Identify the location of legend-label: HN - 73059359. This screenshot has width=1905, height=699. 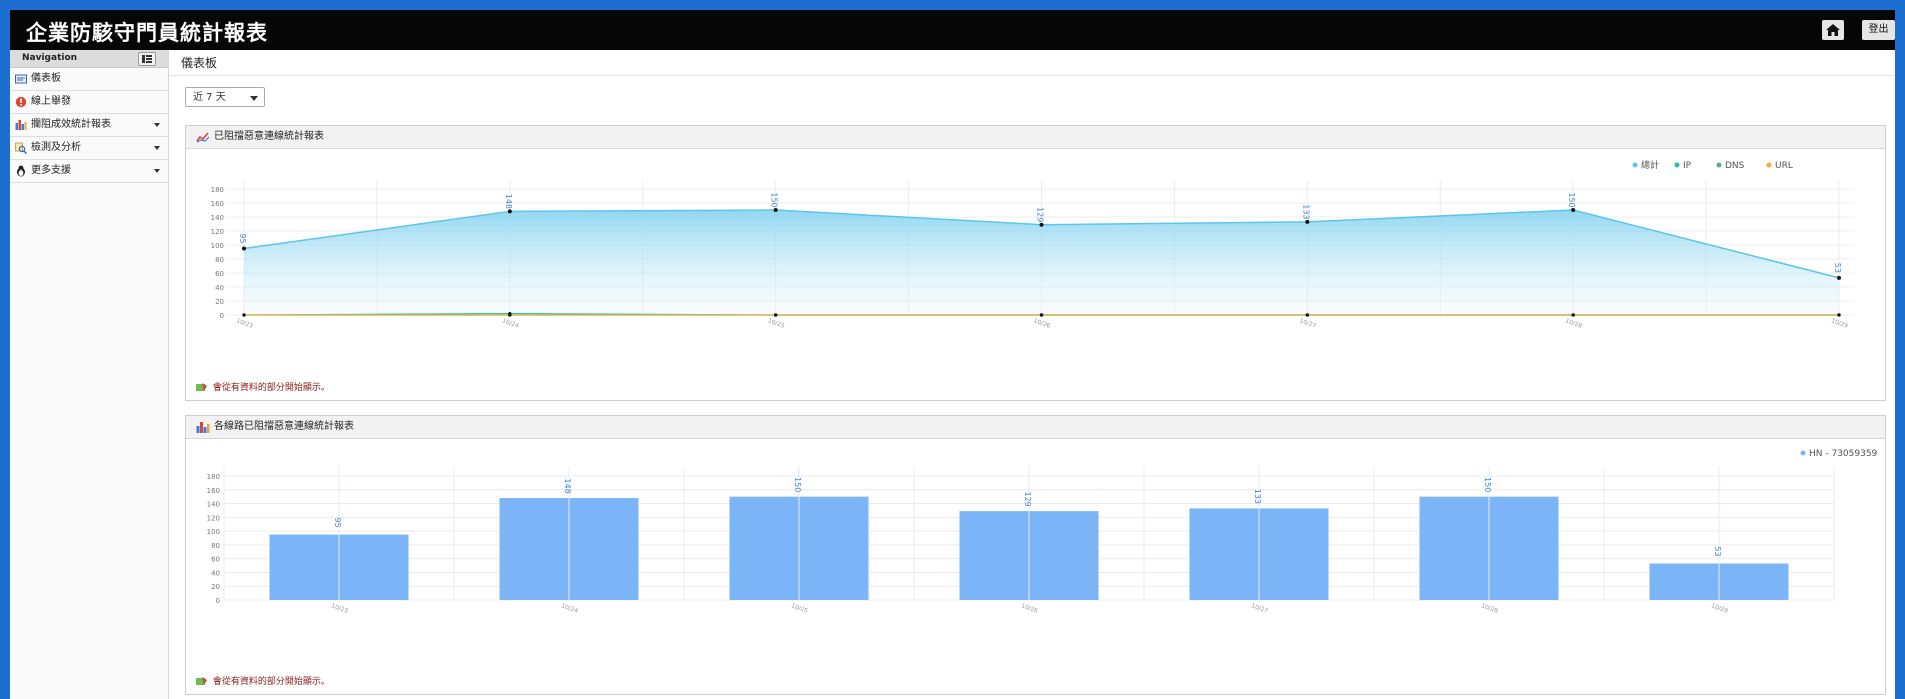
(1843, 454).